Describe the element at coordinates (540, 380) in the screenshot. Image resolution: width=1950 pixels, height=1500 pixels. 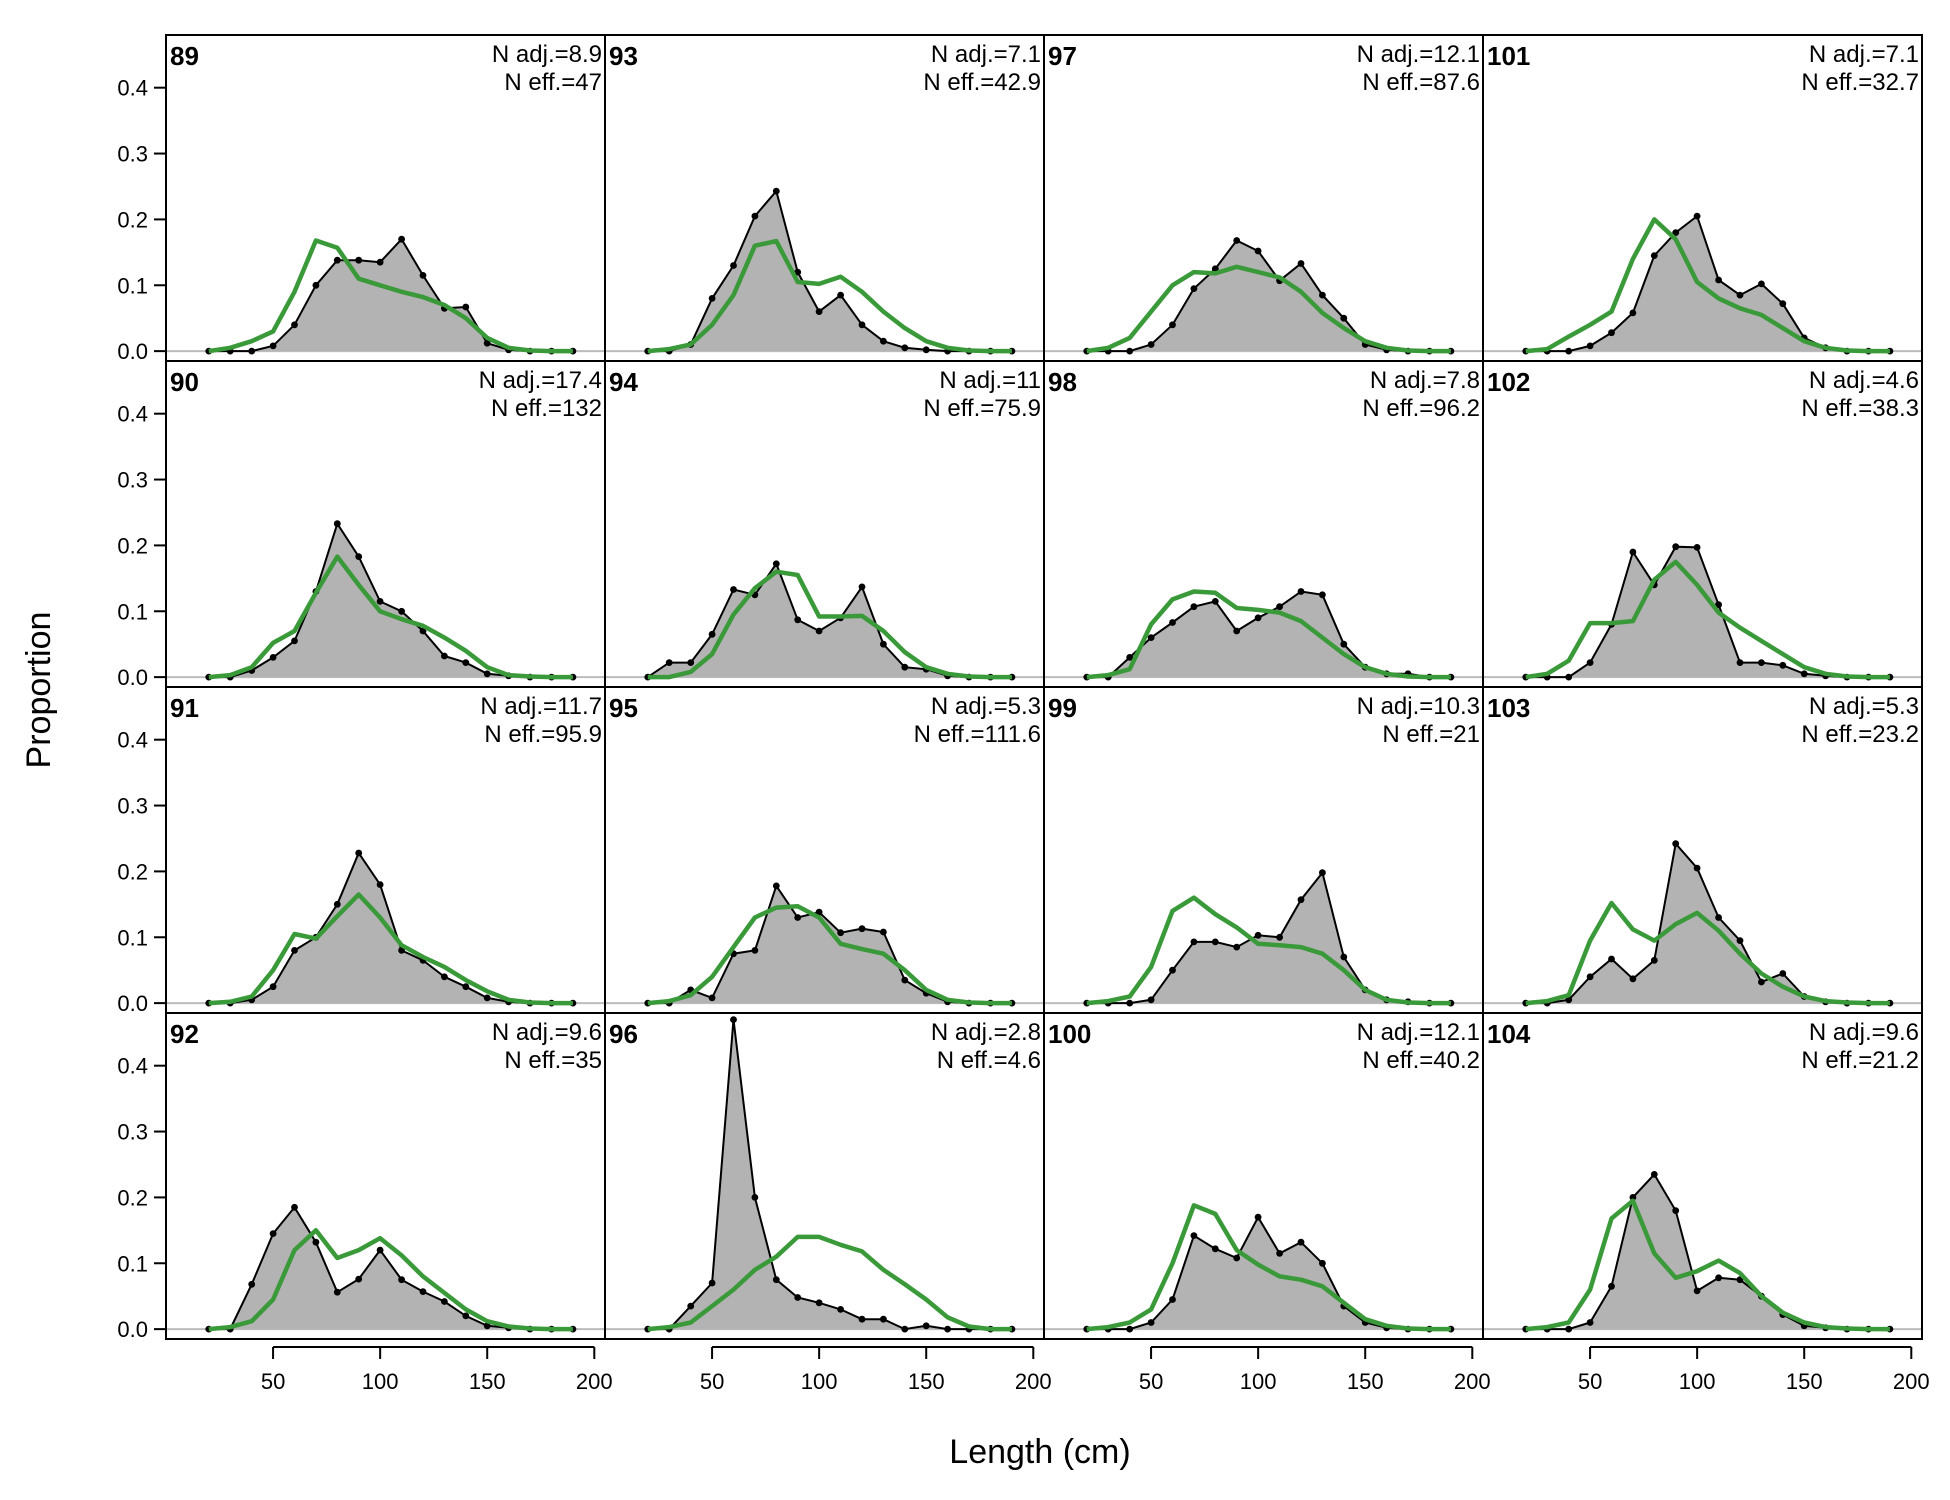
I see `n-adj-label: N adj.=17.4` at that location.